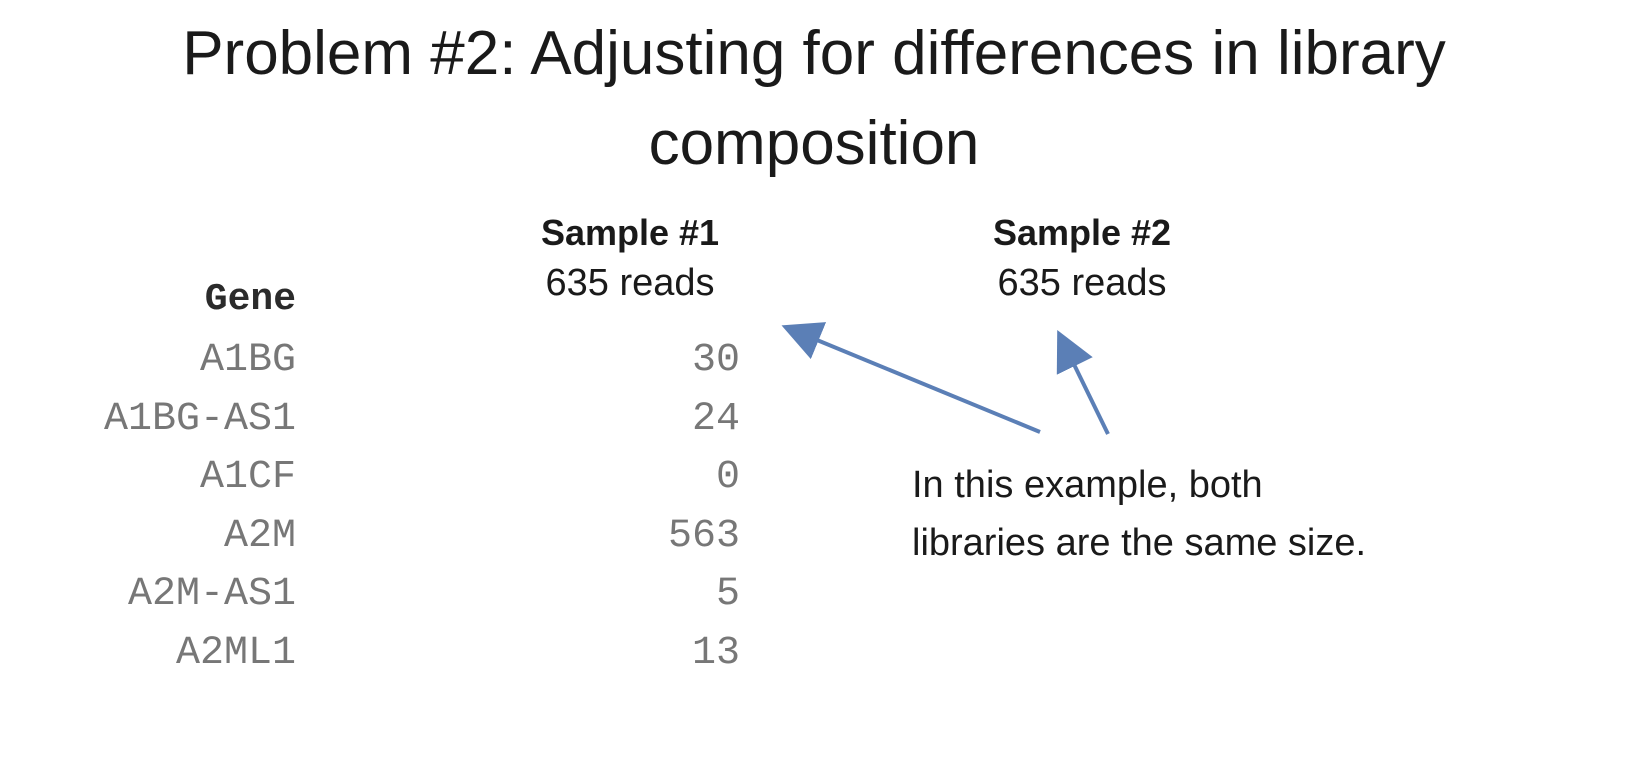  I want to click on read-count-cell: 0, so click(727, 477).